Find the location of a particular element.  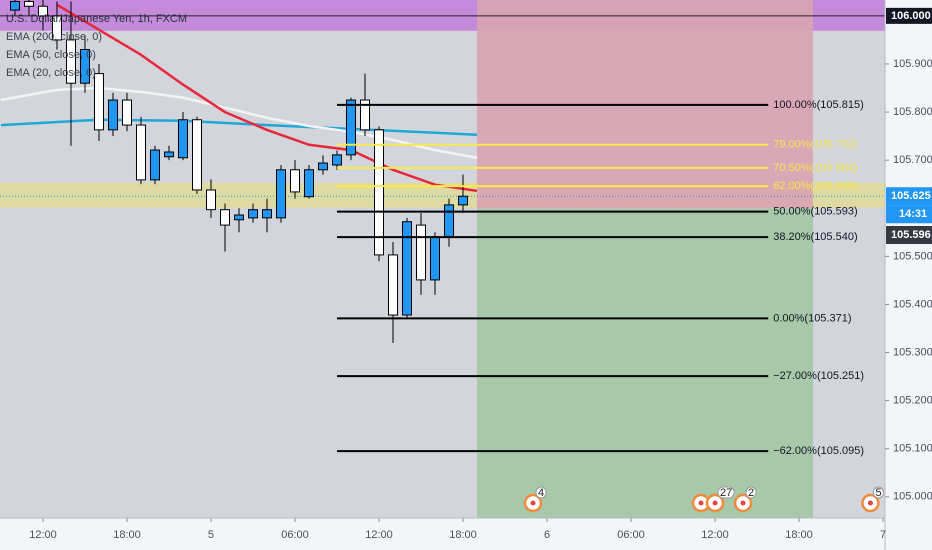

x-tick-label: 6 is located at coordinates (547, 535).